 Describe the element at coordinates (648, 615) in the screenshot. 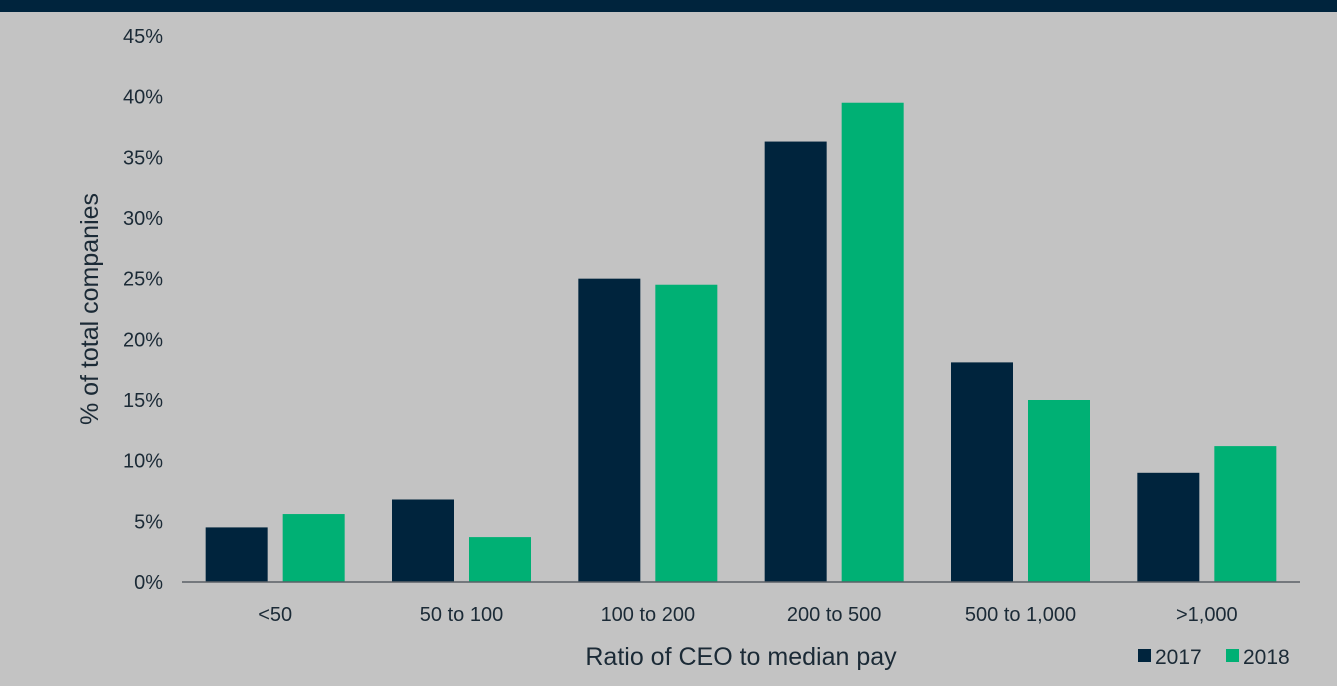

I see `x-tick-label: 100 to 200` at that location.